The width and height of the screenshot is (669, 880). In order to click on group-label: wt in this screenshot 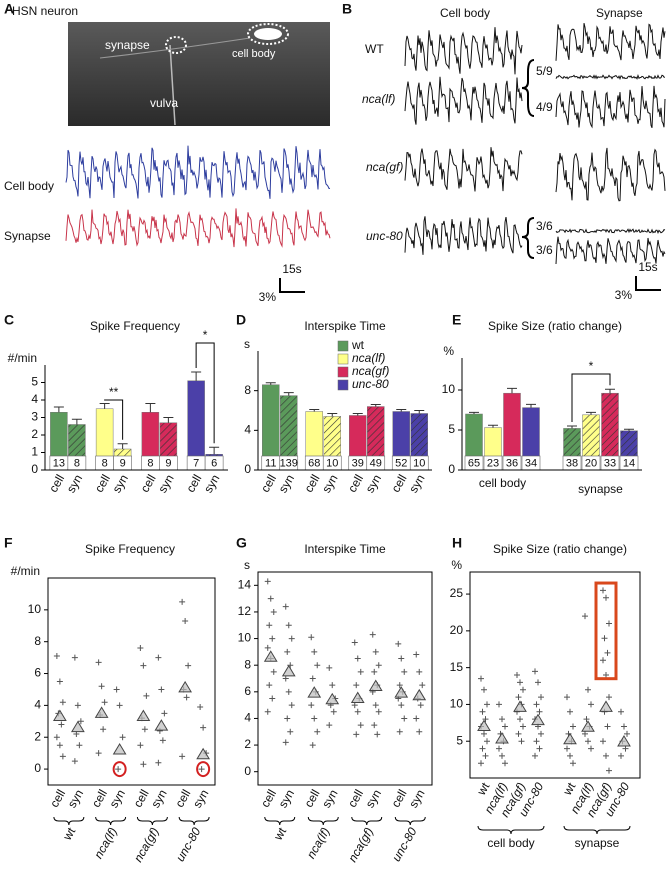, I will do `click(279, 834)`.